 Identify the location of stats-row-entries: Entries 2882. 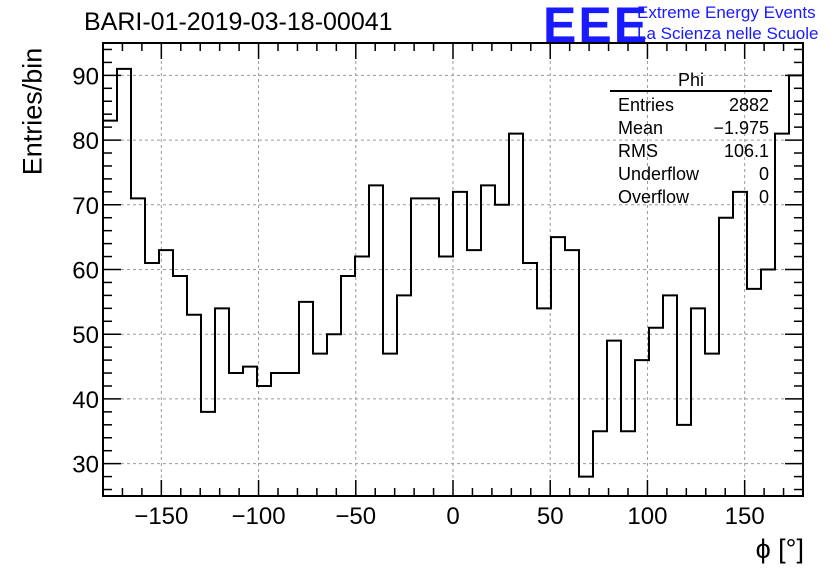
(691, 105).